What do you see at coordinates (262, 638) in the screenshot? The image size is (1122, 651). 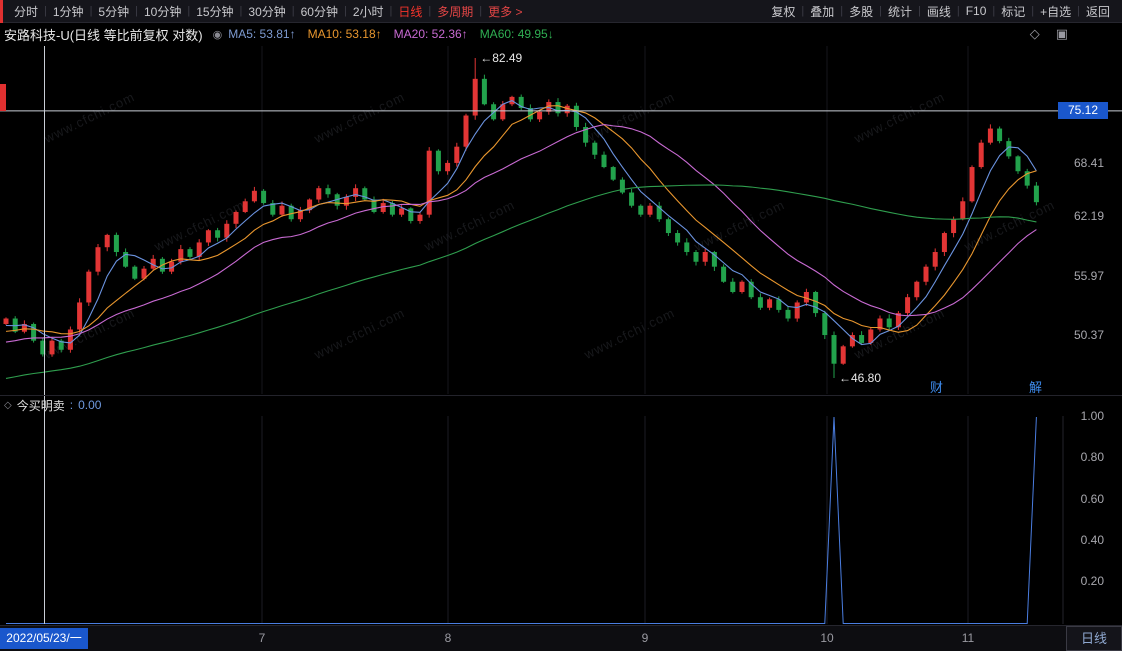 I see `month-tick-label: 7` at bounding box center [262, 638].